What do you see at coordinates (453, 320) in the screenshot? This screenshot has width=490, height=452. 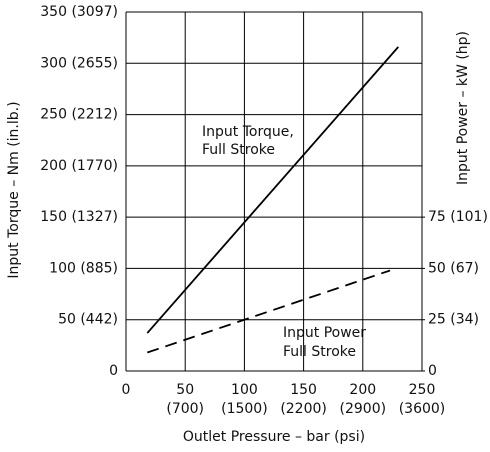 I see `y2-tick-label: 25 (34)` at bounding box center [453, 320].